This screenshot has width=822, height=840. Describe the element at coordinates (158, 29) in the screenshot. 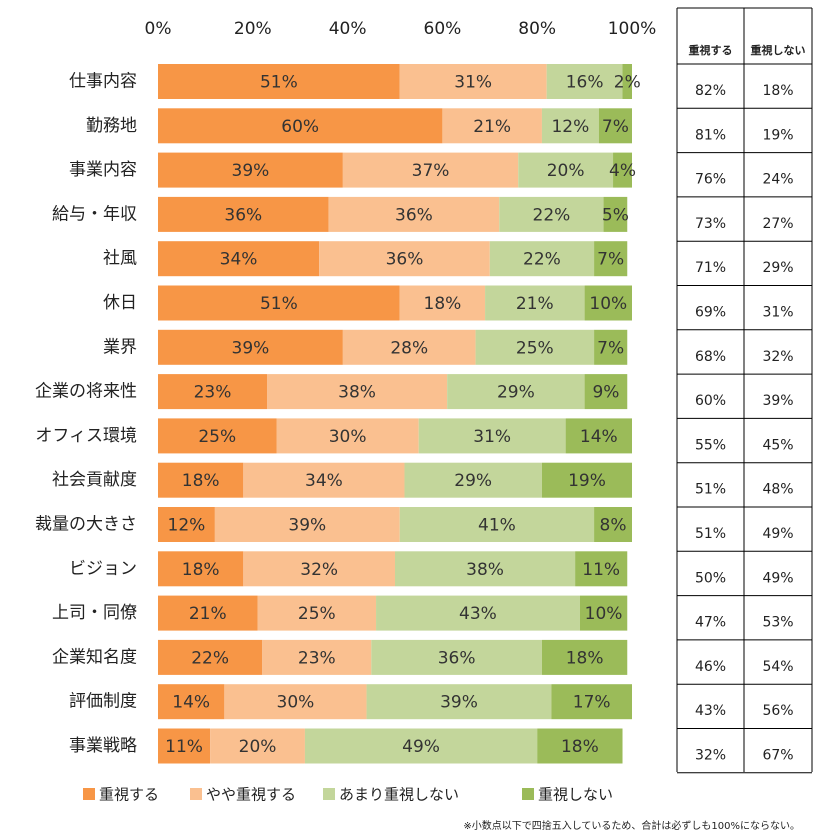

I see `x-tick-label: 0%` at that location.